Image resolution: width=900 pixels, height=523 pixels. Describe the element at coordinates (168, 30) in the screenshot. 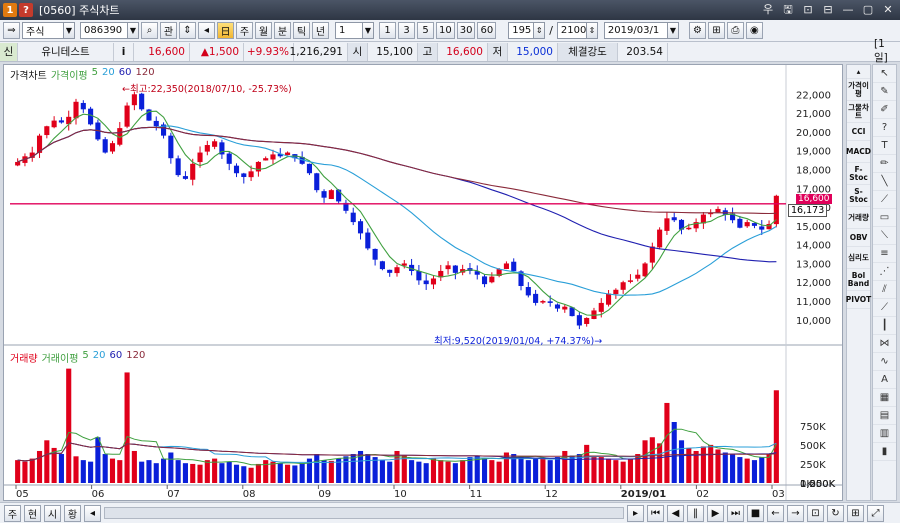

I see `interest-button: 관` at that location.